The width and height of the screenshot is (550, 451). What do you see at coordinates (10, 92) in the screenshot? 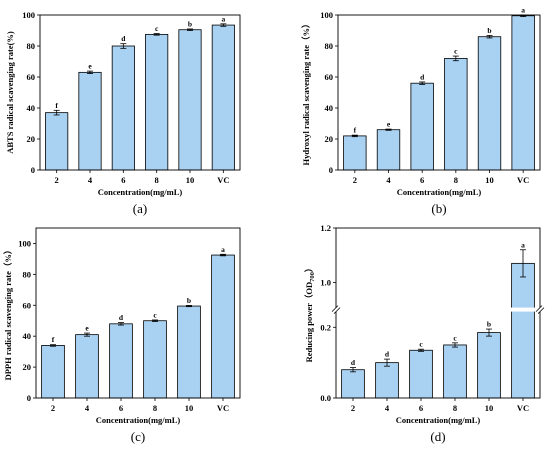
I see `y-axis-title-text: ABTS radical scavenging rate(%)` at bounding box center [10, 92].